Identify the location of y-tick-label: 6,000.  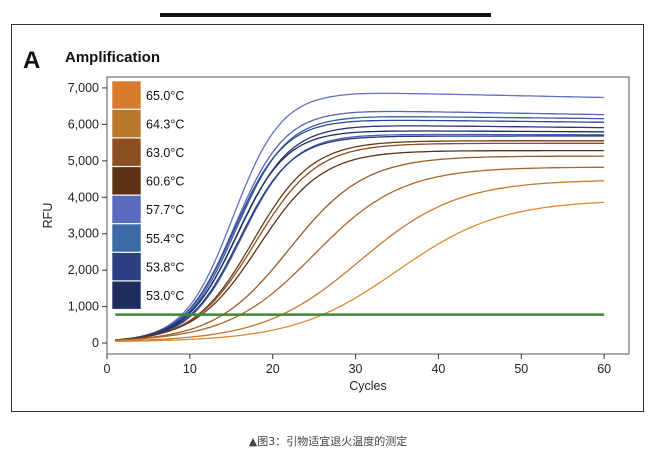
(83, 124).